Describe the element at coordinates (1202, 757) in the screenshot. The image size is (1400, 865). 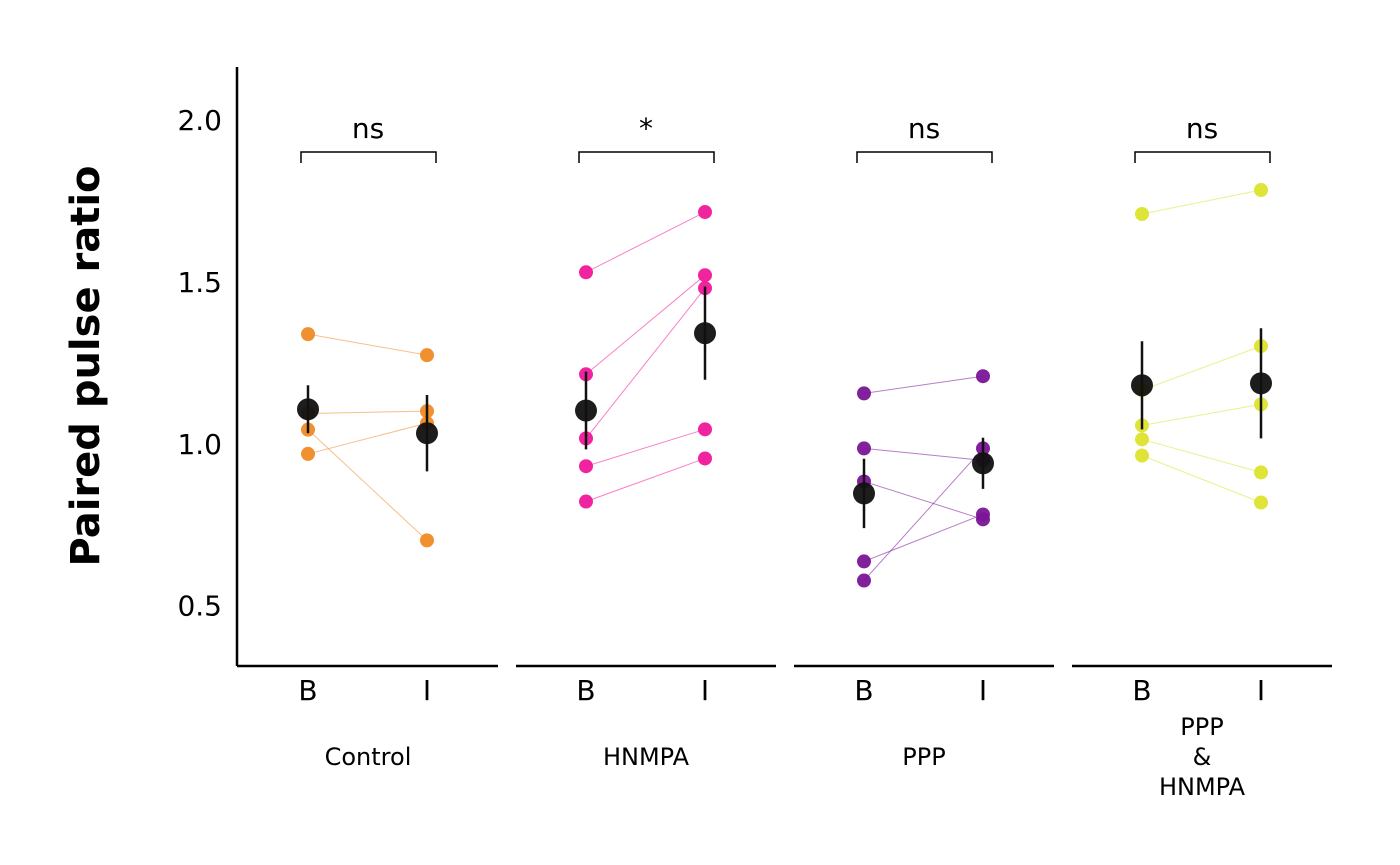
I see `group-label: PPP & HNMPA` at that location.